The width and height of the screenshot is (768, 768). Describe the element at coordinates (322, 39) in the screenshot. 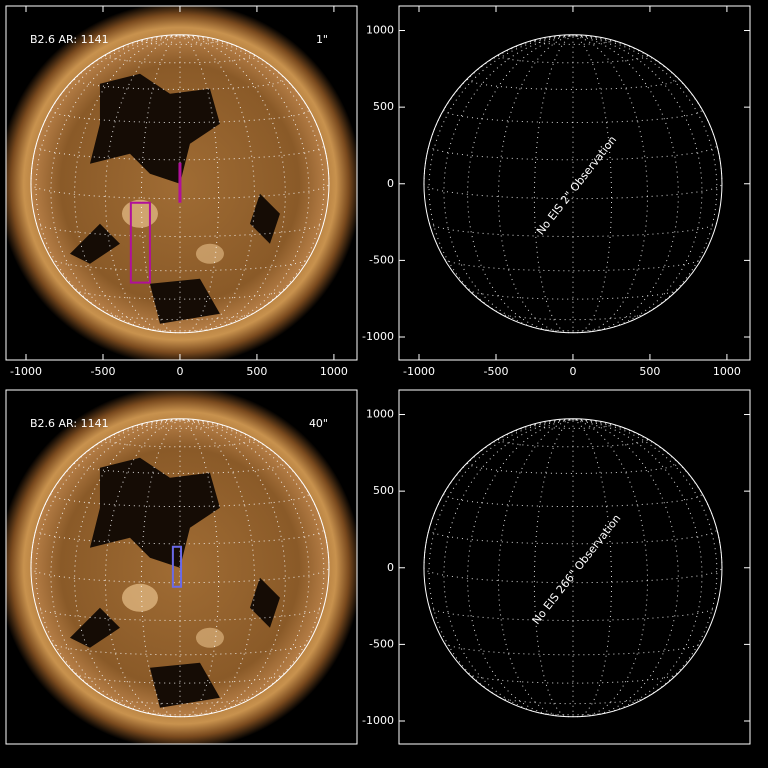

I see `marker-label: 1"` at that location.